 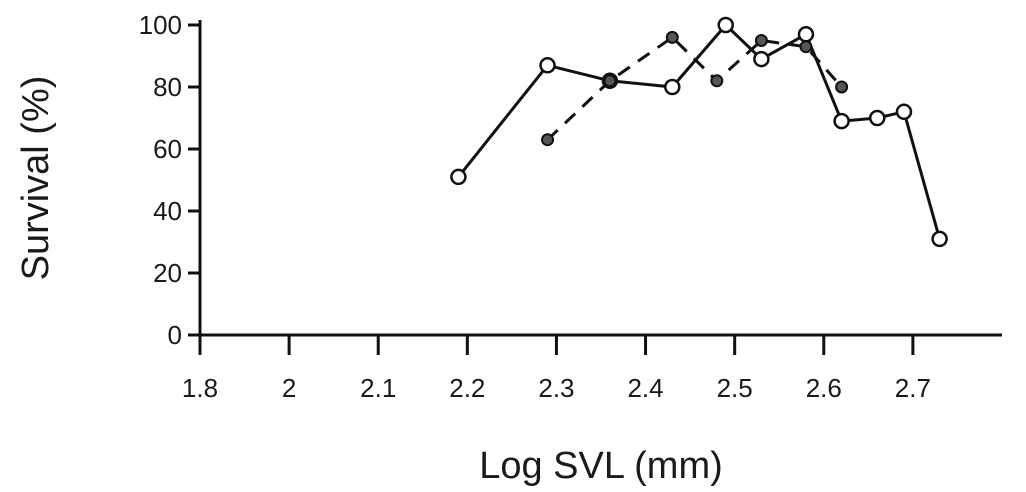 What do you see at coordinates (735, 388) in the screenshot?
I see `x-tick-label: 2.5` at bounding box center [735, 388].